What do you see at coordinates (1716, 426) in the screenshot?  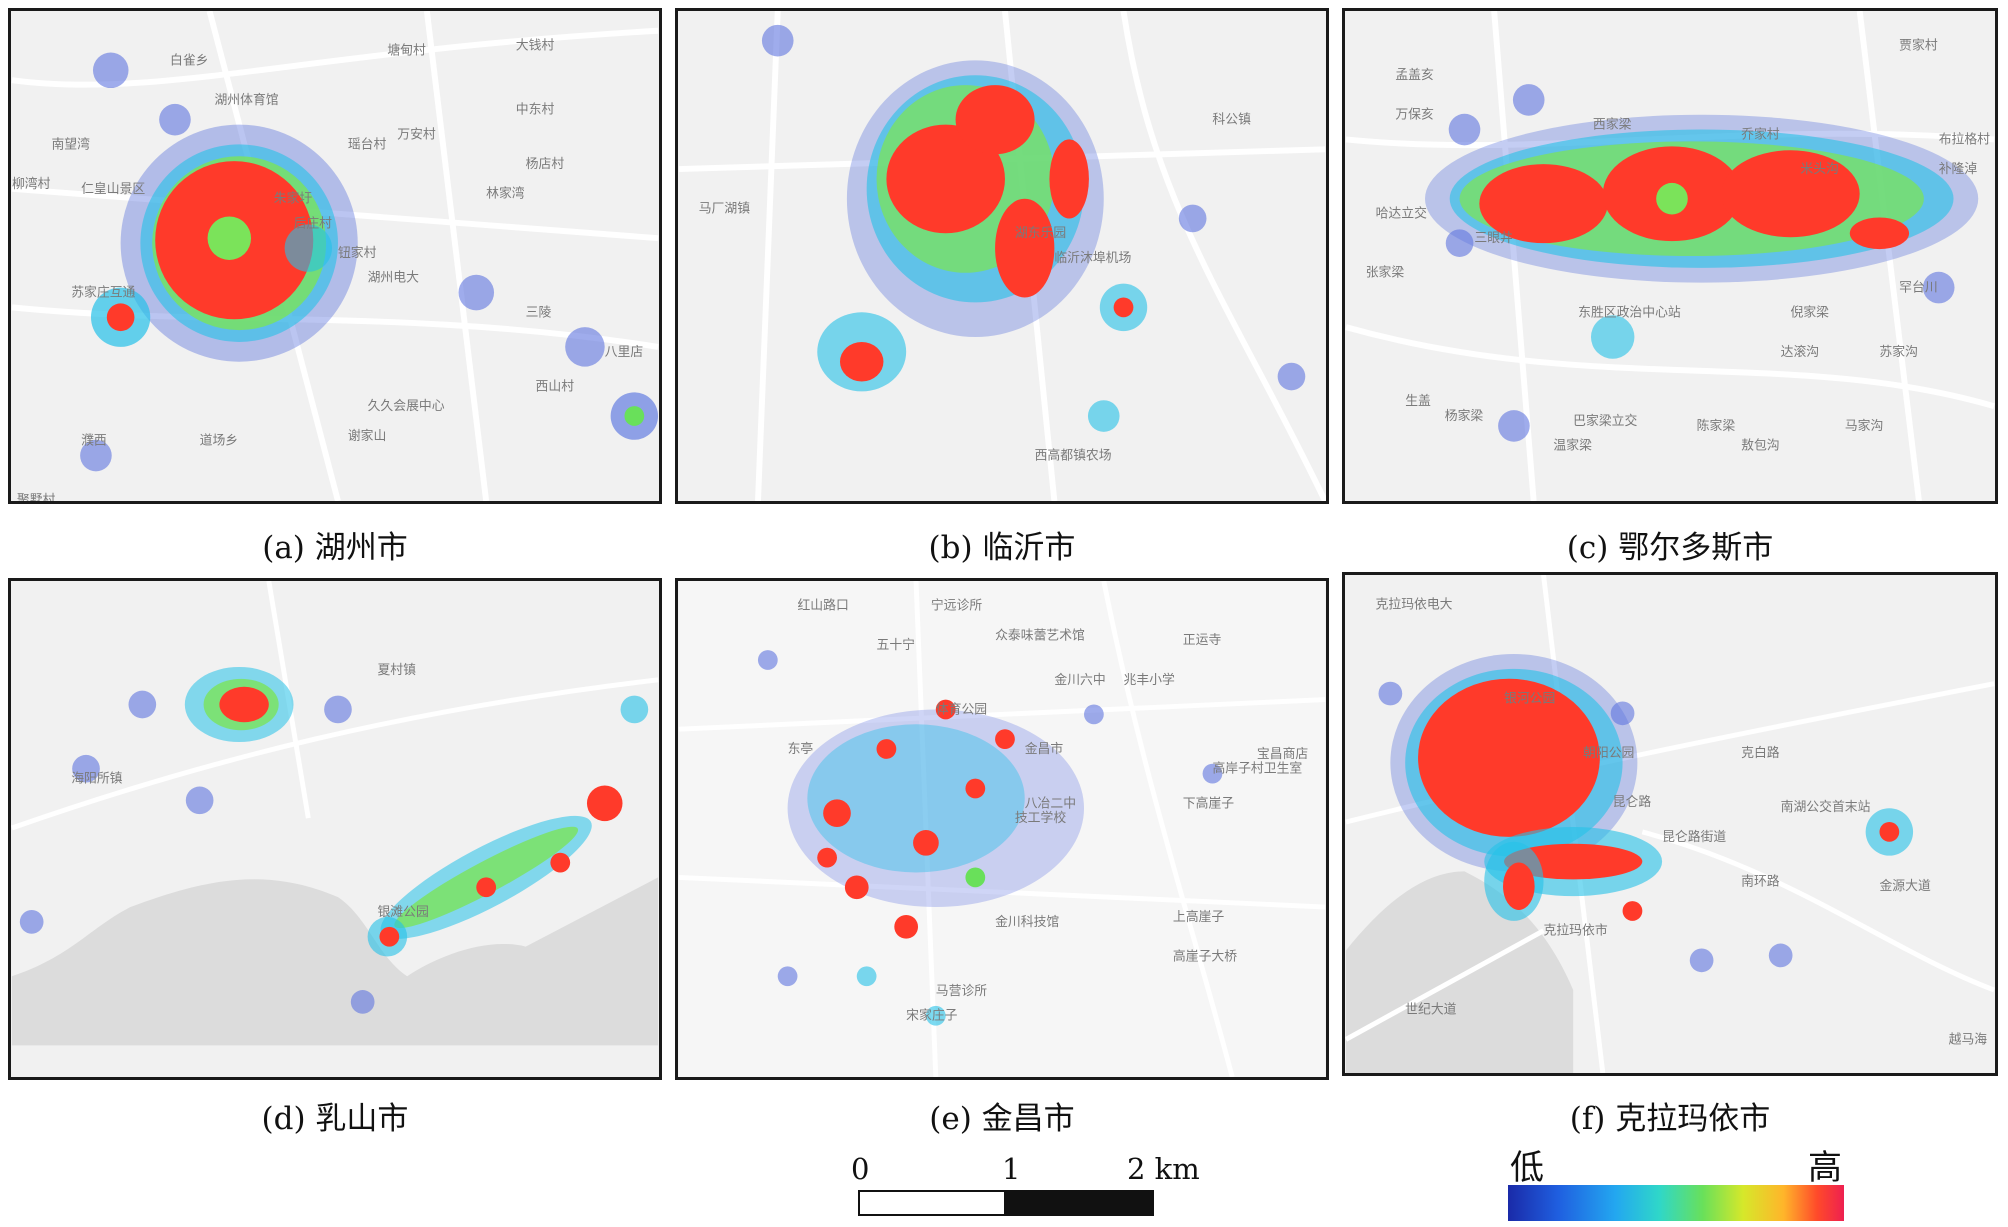 I see `place-label-c-19: 陈家梁` at bounding box center [1716, 426].